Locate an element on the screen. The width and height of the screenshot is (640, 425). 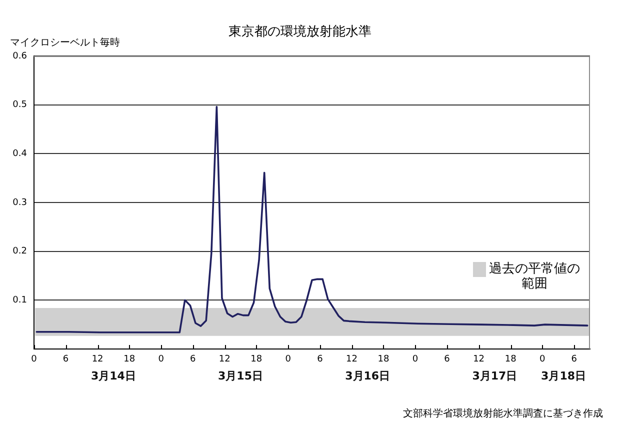
y-axis-title: マイクロシーベルト毎時 is located at coordinates (65, 42).